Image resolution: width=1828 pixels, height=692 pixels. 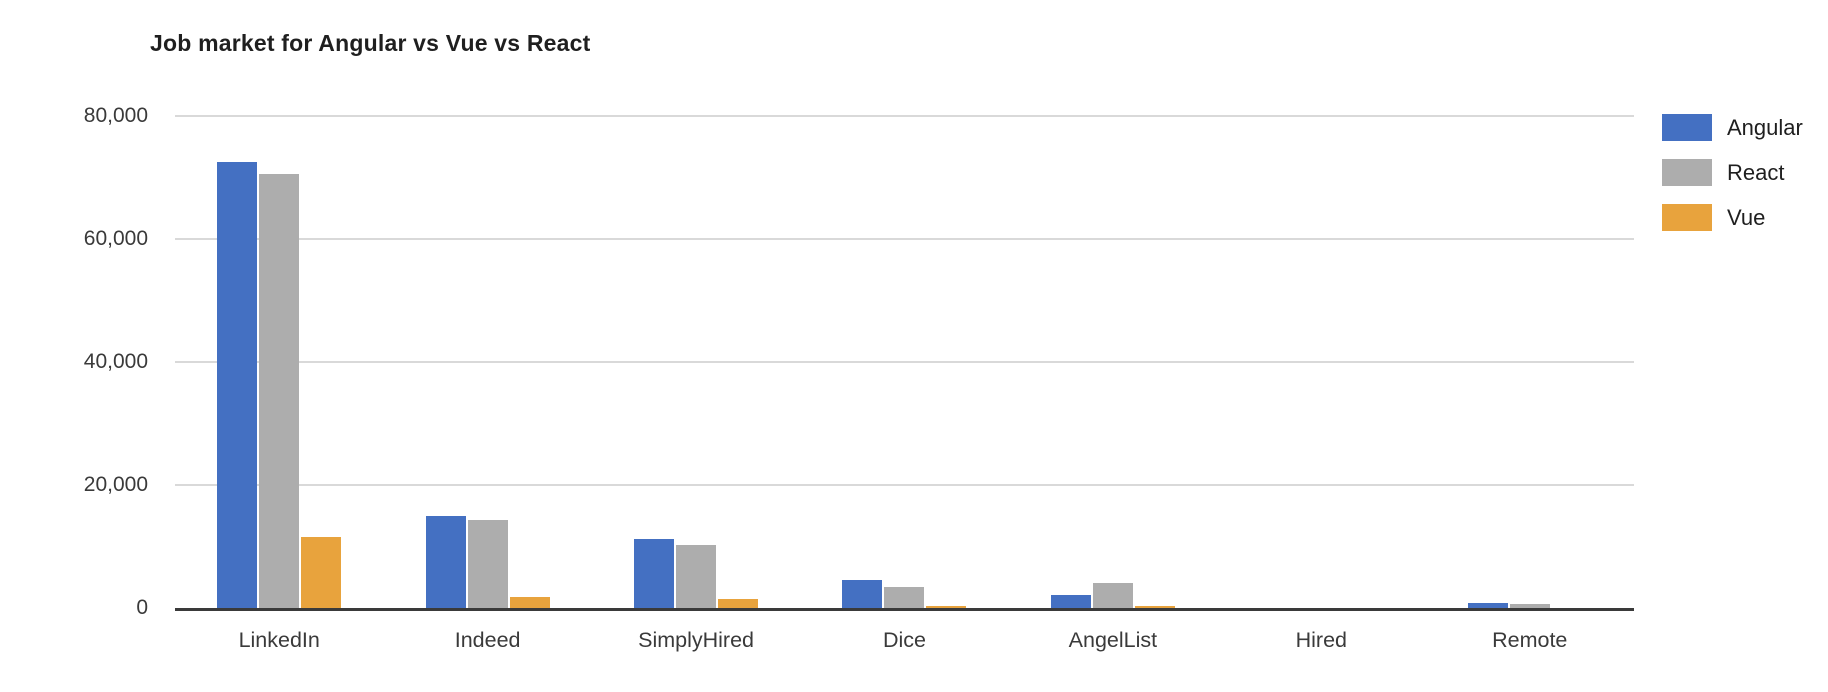 What do you see at coordinates (1765, 127) in the screenshot?
I see `legend-label: Angular` at bounding box center [1765, 127].